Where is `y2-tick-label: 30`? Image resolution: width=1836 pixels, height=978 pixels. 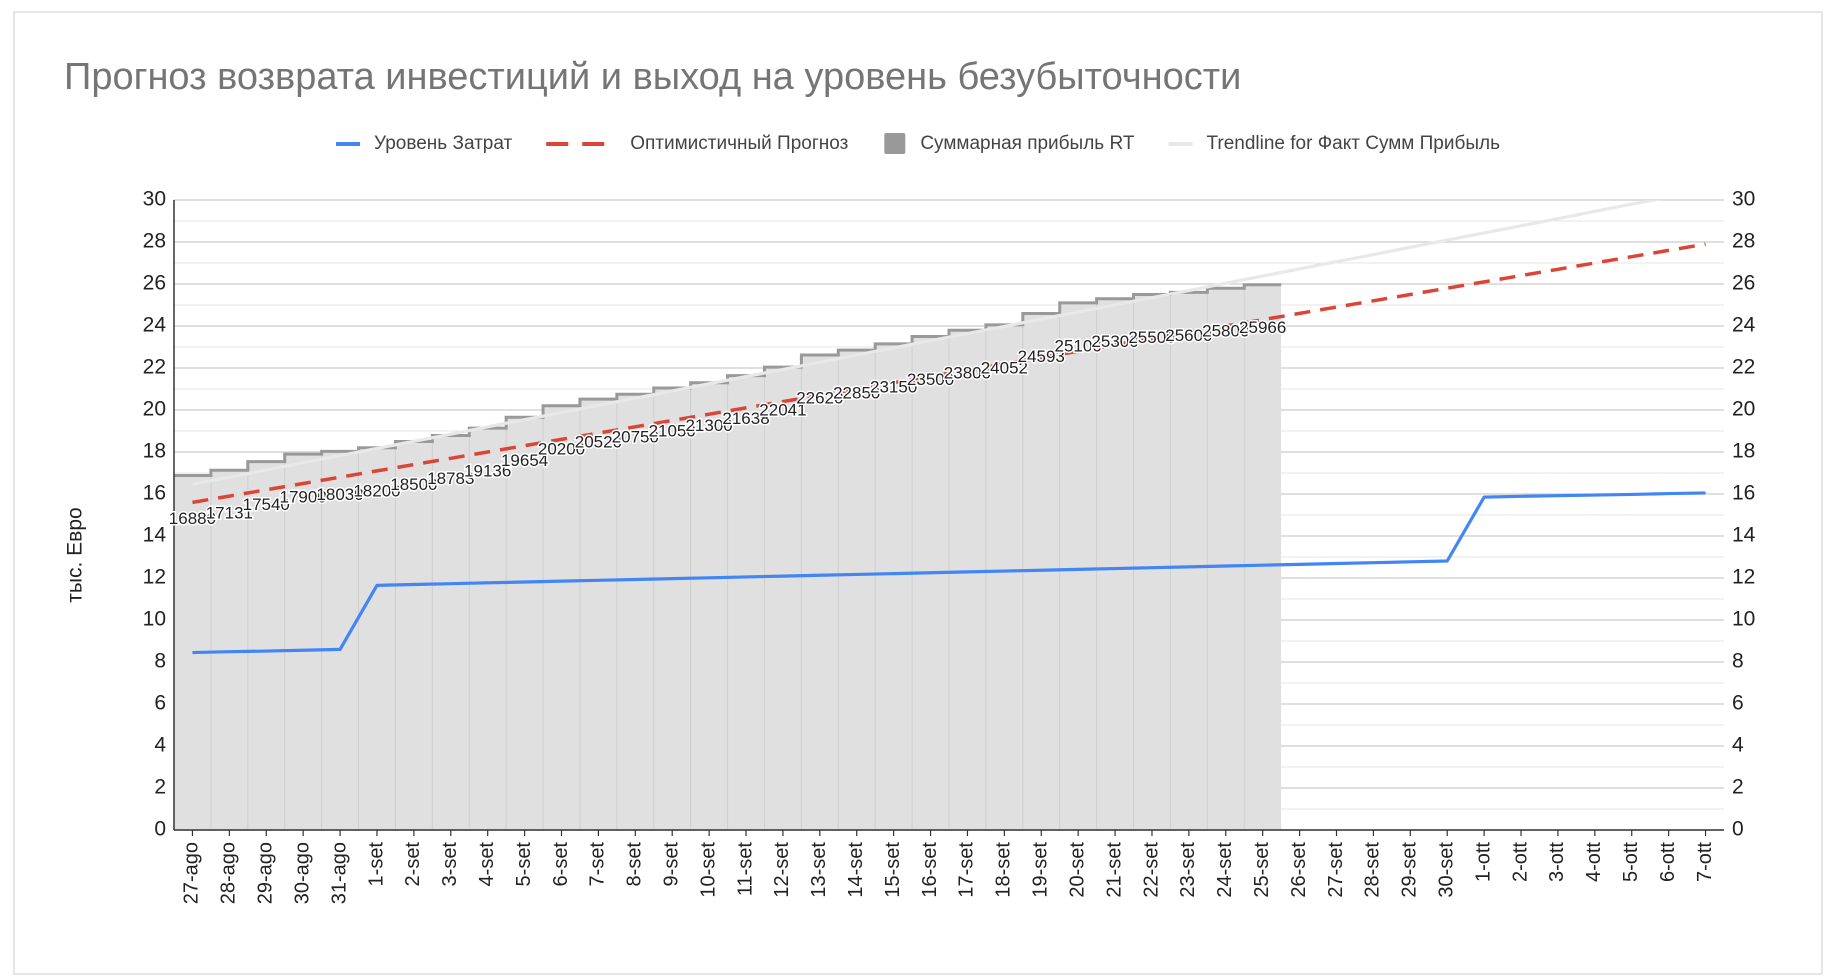 y2-tick-label: 30 is located at coordinates (1743, 199).